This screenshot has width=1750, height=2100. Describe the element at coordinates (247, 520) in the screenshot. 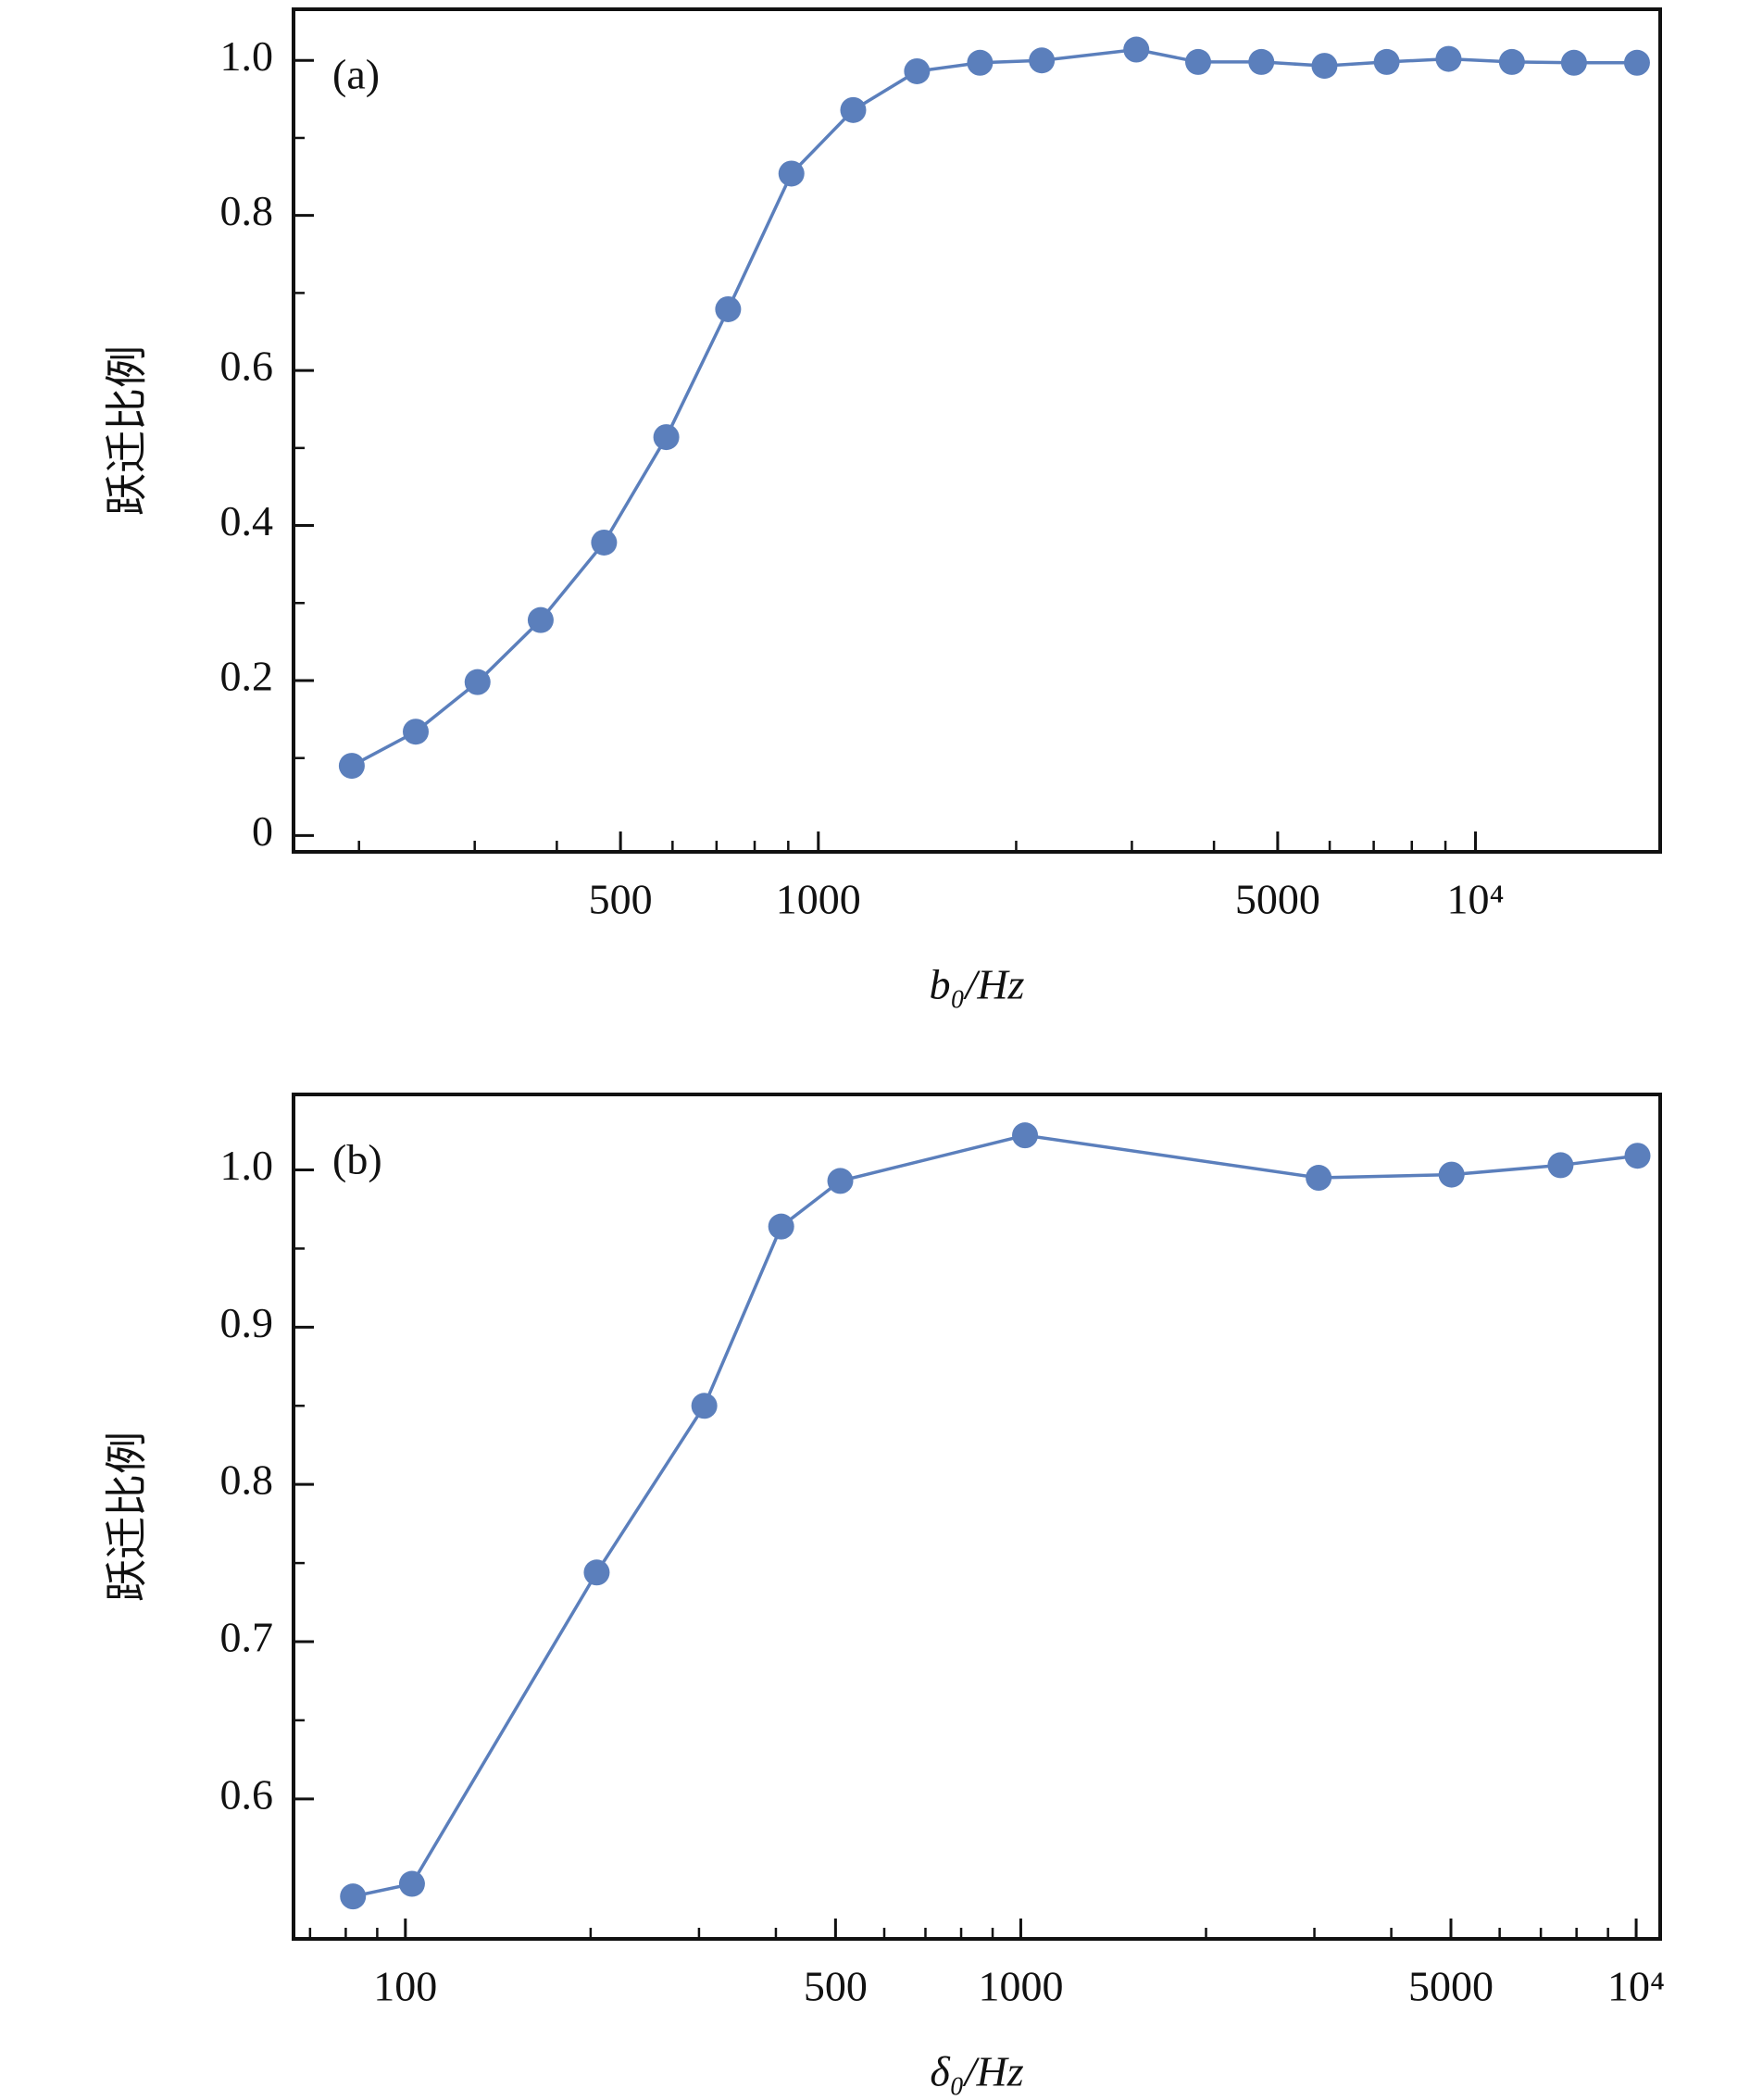

I see `y-tick-label: 0.4` at that location.